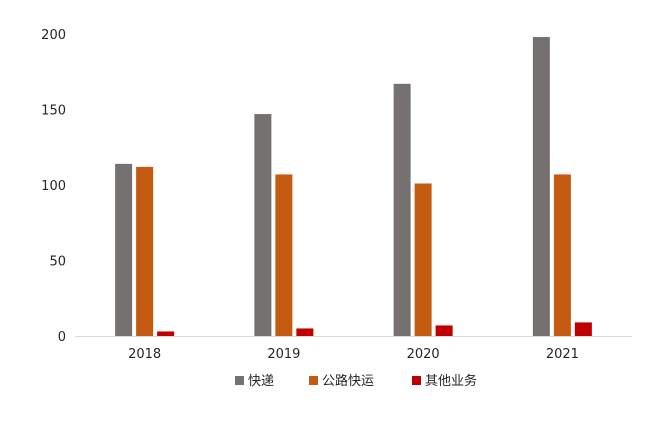 This screenshot has width=666, height=438. What do you see at coordinates (144, 354) in the screenshot?
I see `x-tick-label: 2018` at bounding box center [144, 354].